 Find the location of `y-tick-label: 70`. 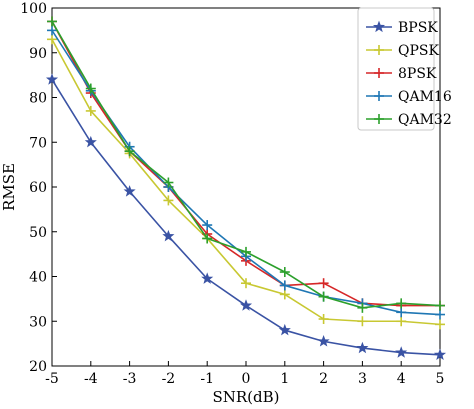

y-tick-label: 70 is located at coordinates (38, 143).